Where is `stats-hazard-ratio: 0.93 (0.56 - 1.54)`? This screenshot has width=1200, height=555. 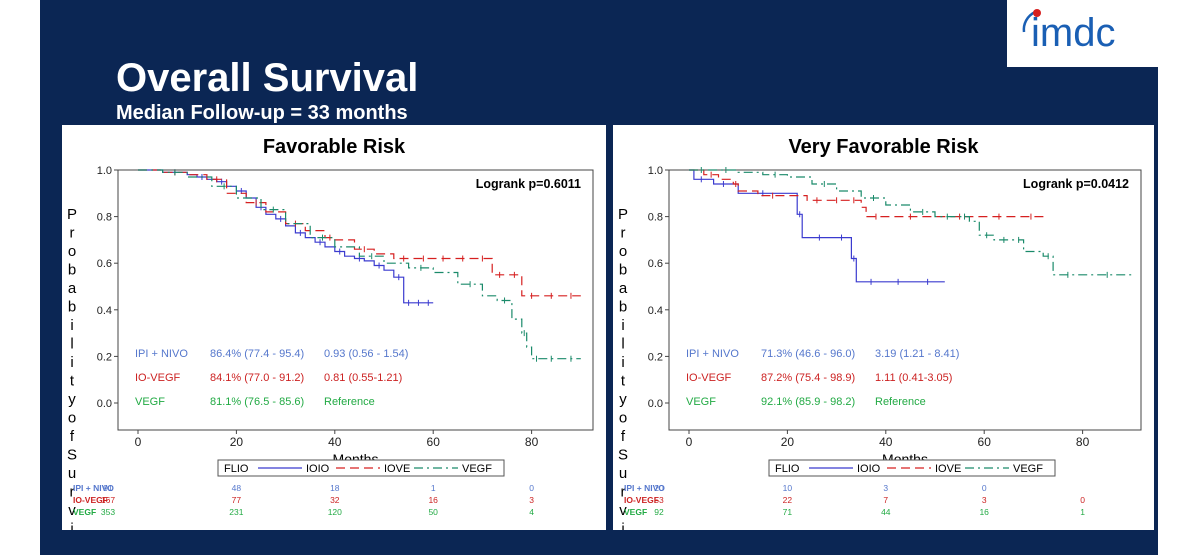 stats-hazard-ratio: 0.93 (0.56 - 1.54) is located at coordinates (366, 354).